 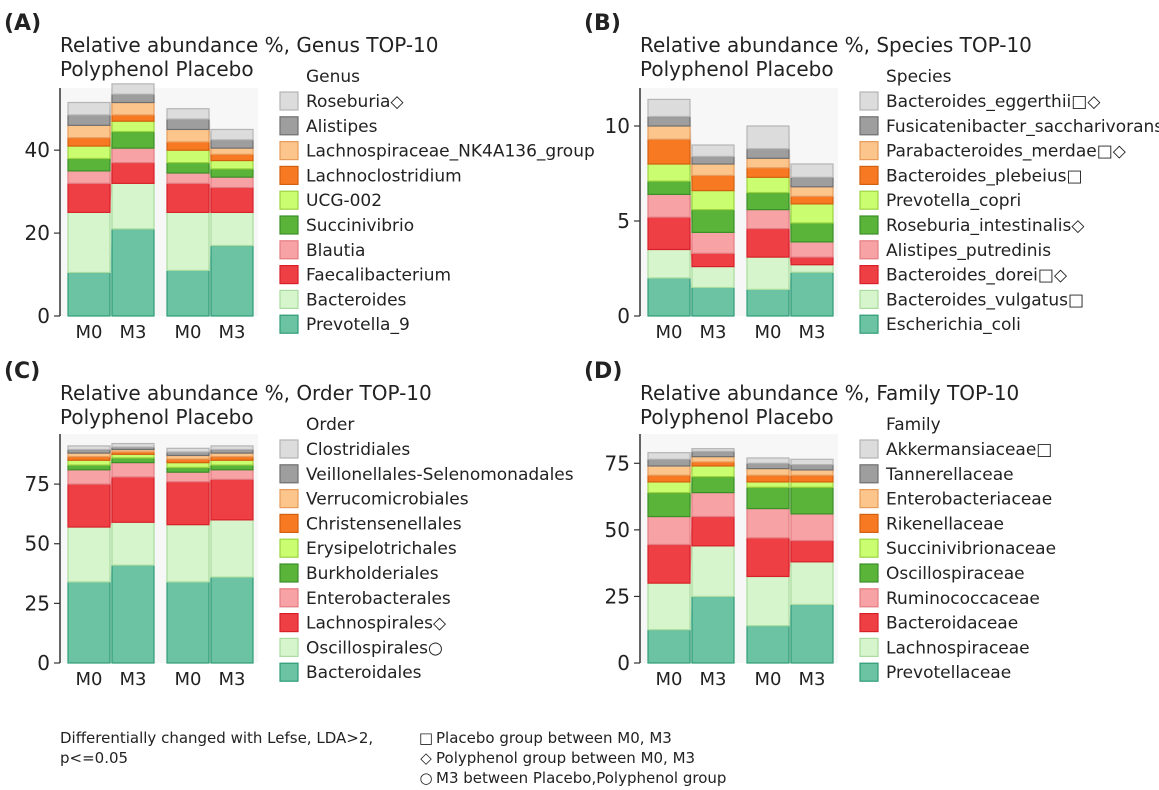 I want to click on legend-label: Akkermansiaceae□, so click(x=969, y=450).